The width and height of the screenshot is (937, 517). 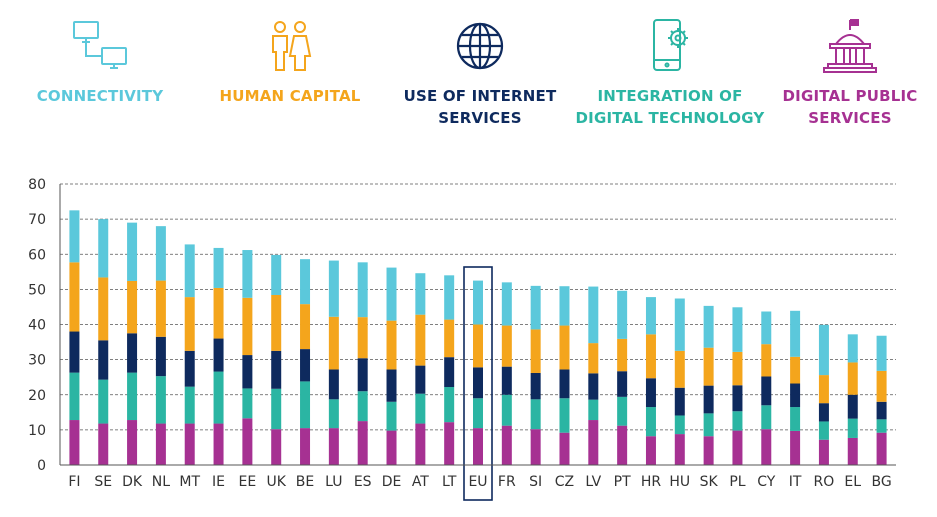 I want to click on x-tick-label: EE, so click(x=248, y=482).